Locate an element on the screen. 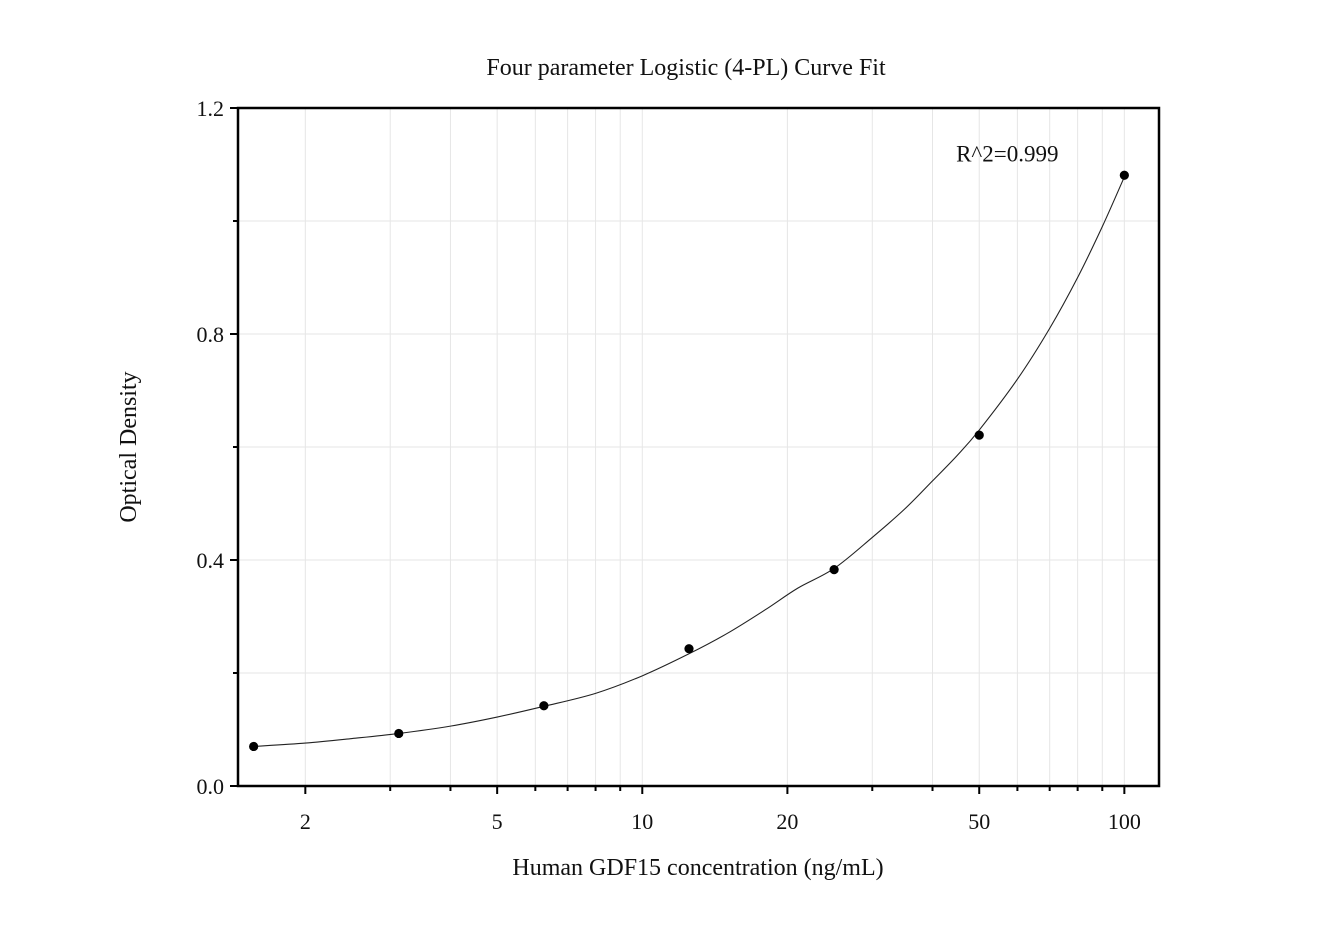 Image resolution: width=1342 pixels, height=944 pixels. annotations: R^2=0.999 is located at coordinates (1007, 154).